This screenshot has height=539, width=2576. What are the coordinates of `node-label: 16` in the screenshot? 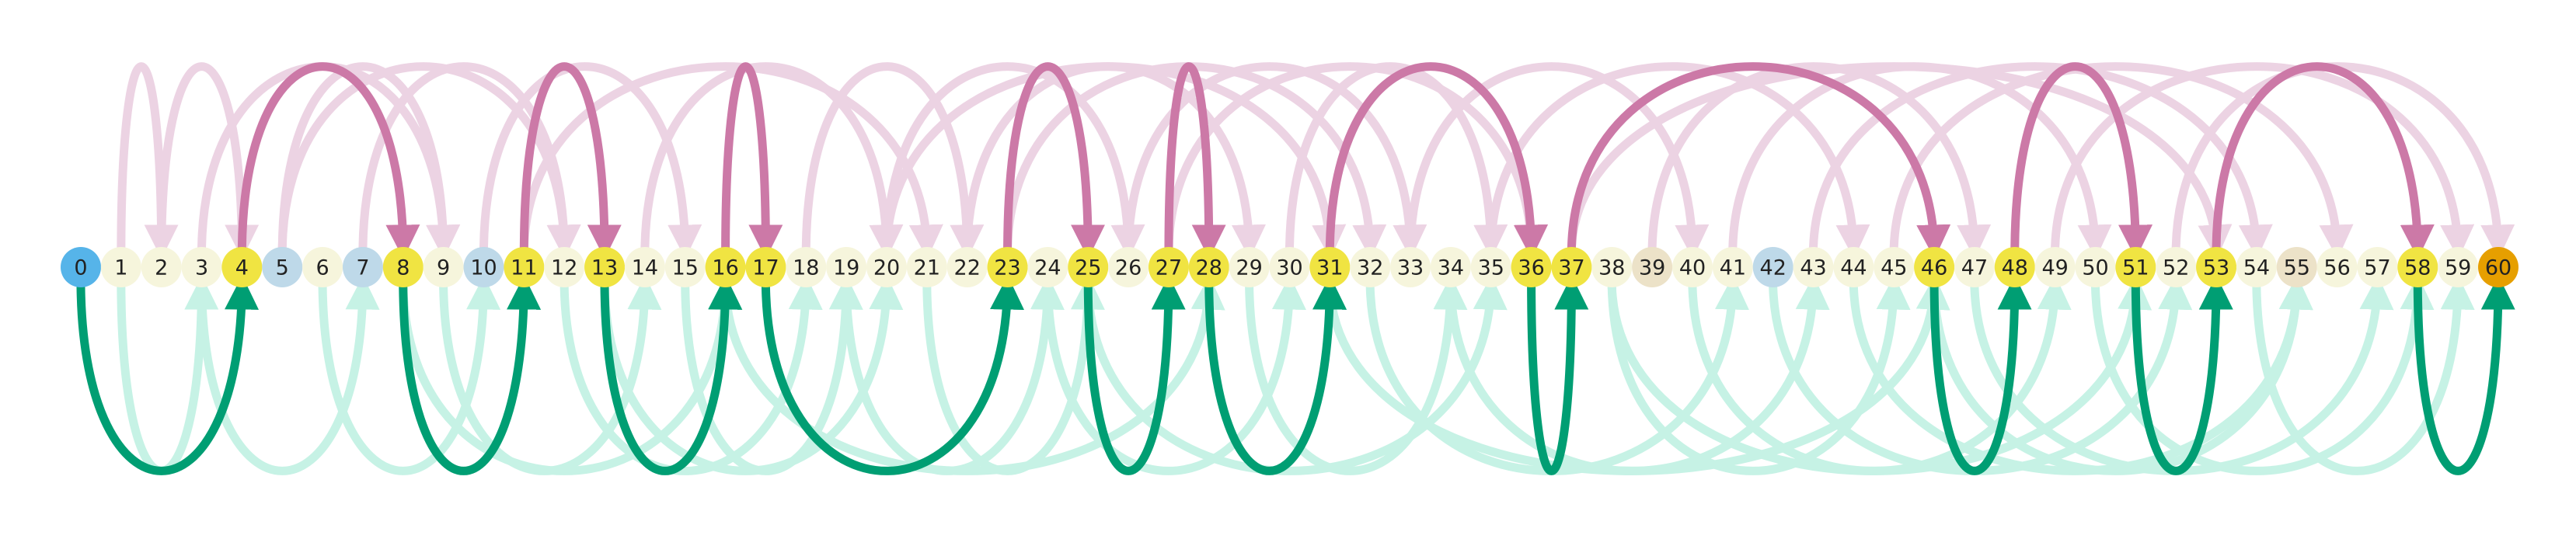 It's located at (725, 268).